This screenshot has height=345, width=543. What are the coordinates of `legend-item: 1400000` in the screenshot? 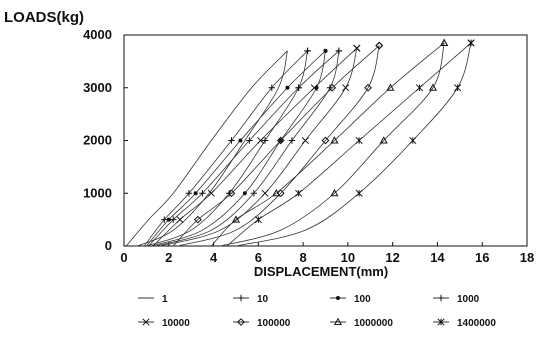 It's located at (464, 323).